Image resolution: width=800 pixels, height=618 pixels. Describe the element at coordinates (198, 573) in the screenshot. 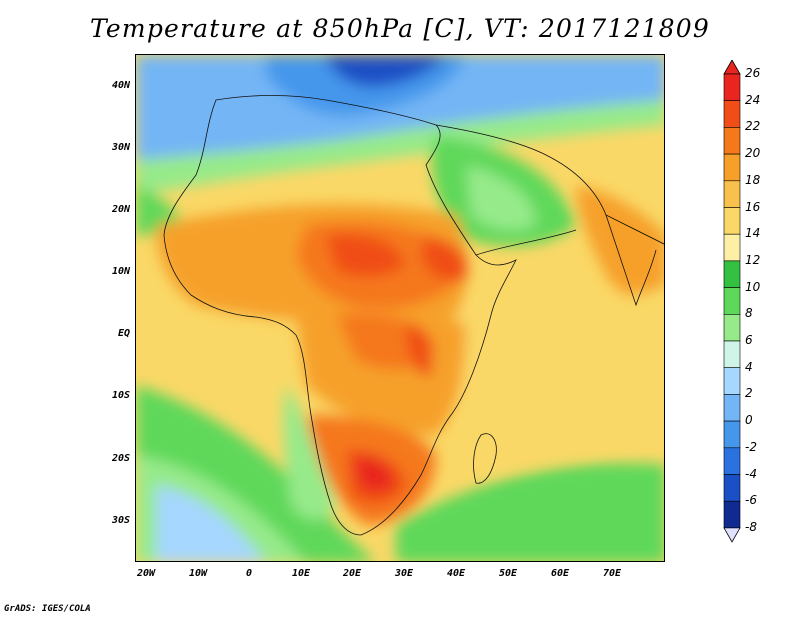

I see `lon-label: 10W` at that location.